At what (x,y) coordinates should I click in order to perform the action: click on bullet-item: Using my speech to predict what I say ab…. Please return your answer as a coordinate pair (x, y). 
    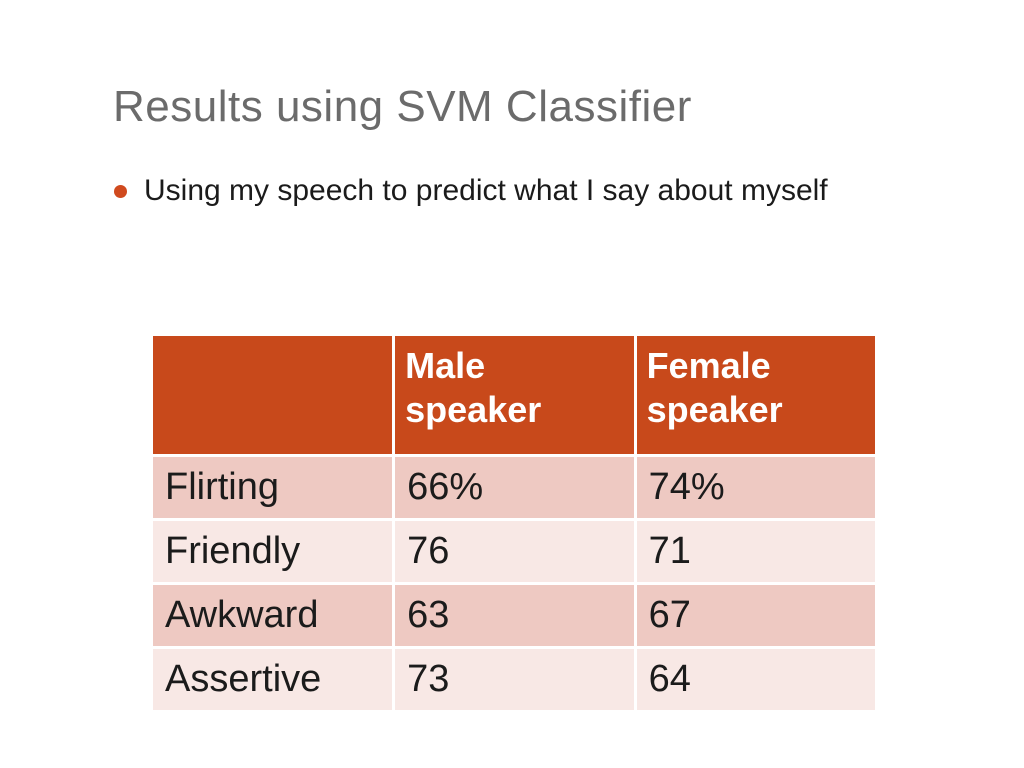
    Looking at the image, I should click on (471, 191).